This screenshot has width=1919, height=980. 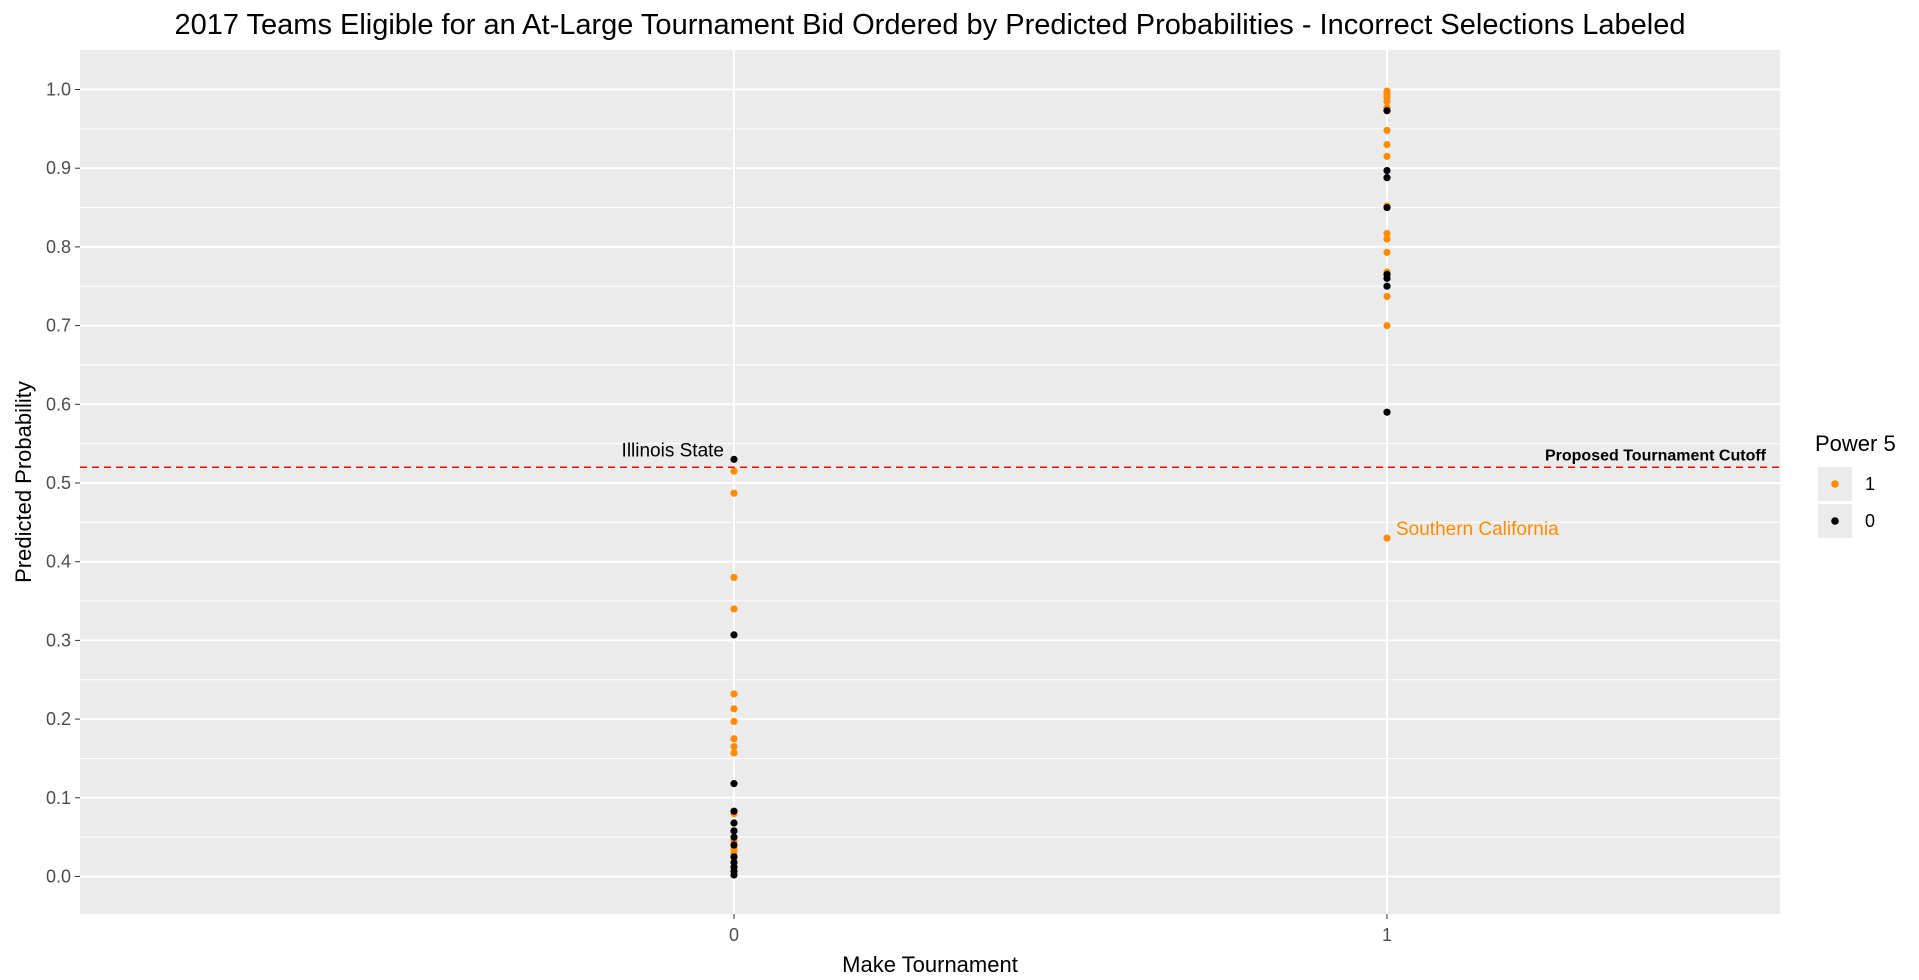 What do you see at coordinates (58, 877) in the screenshot?
I see `y-tick-label: 0.0` at bounding box center [58, 877].